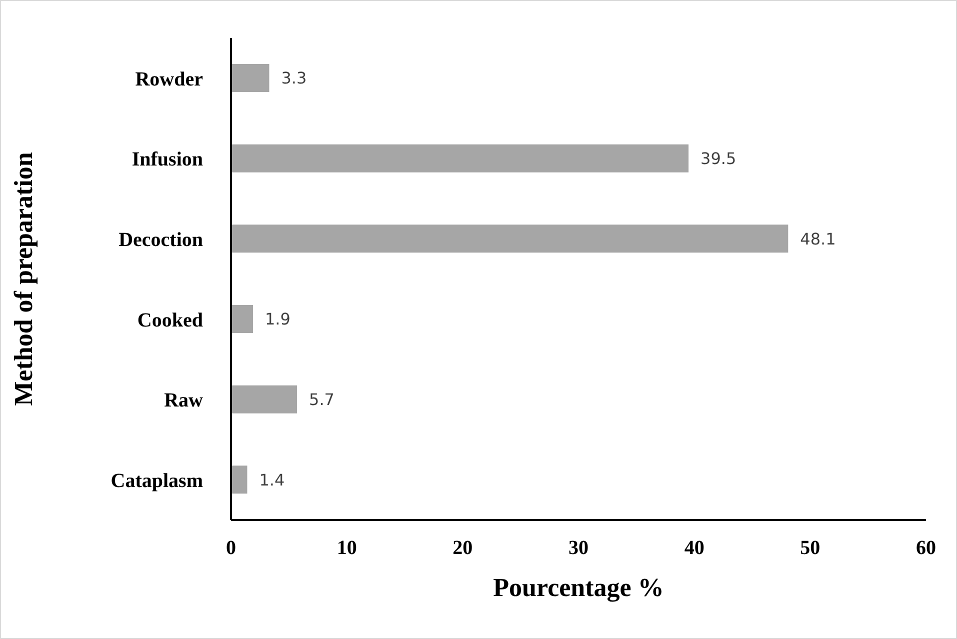 This screenshot has height=639, width=957. Describe the element at coordinates (926, 548) in the screenshot. I see `x-tick-label: 60` at that location.